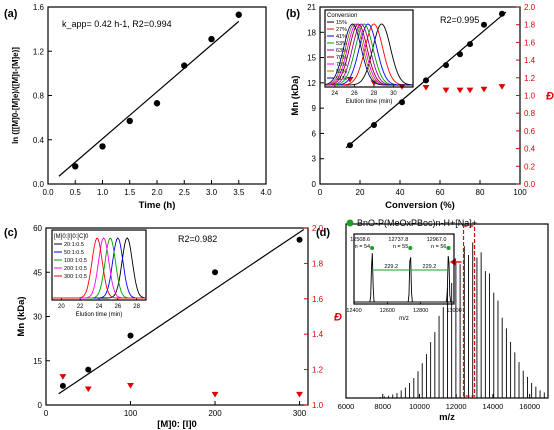  Describe the element at coordinates (453, 311) in the screenshot. I see `inset-xtick-label-d: 13000` at that location.